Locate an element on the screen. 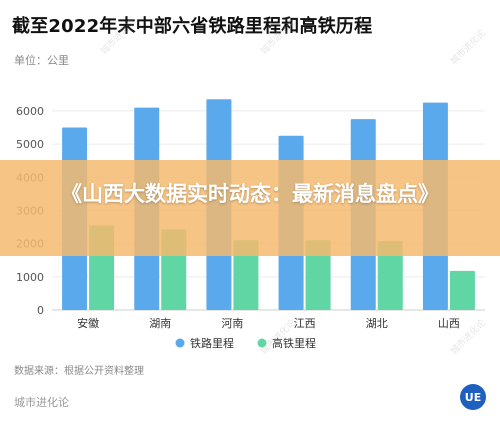 Image resolution: width=500 pixels, height=425 pixels. brand-logo-icon: UE is located at coordinates (473, 397).